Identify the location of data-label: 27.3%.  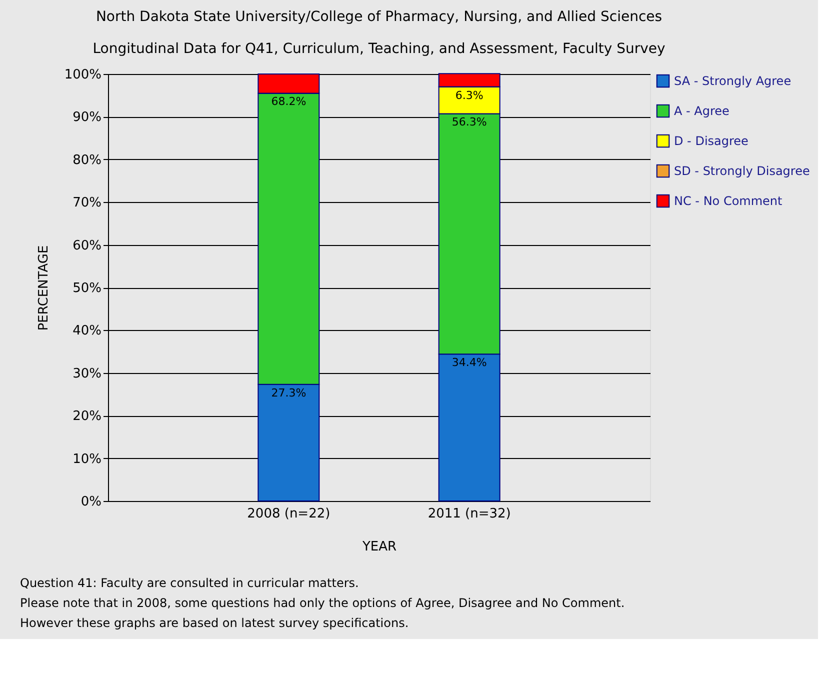
(288, 393).